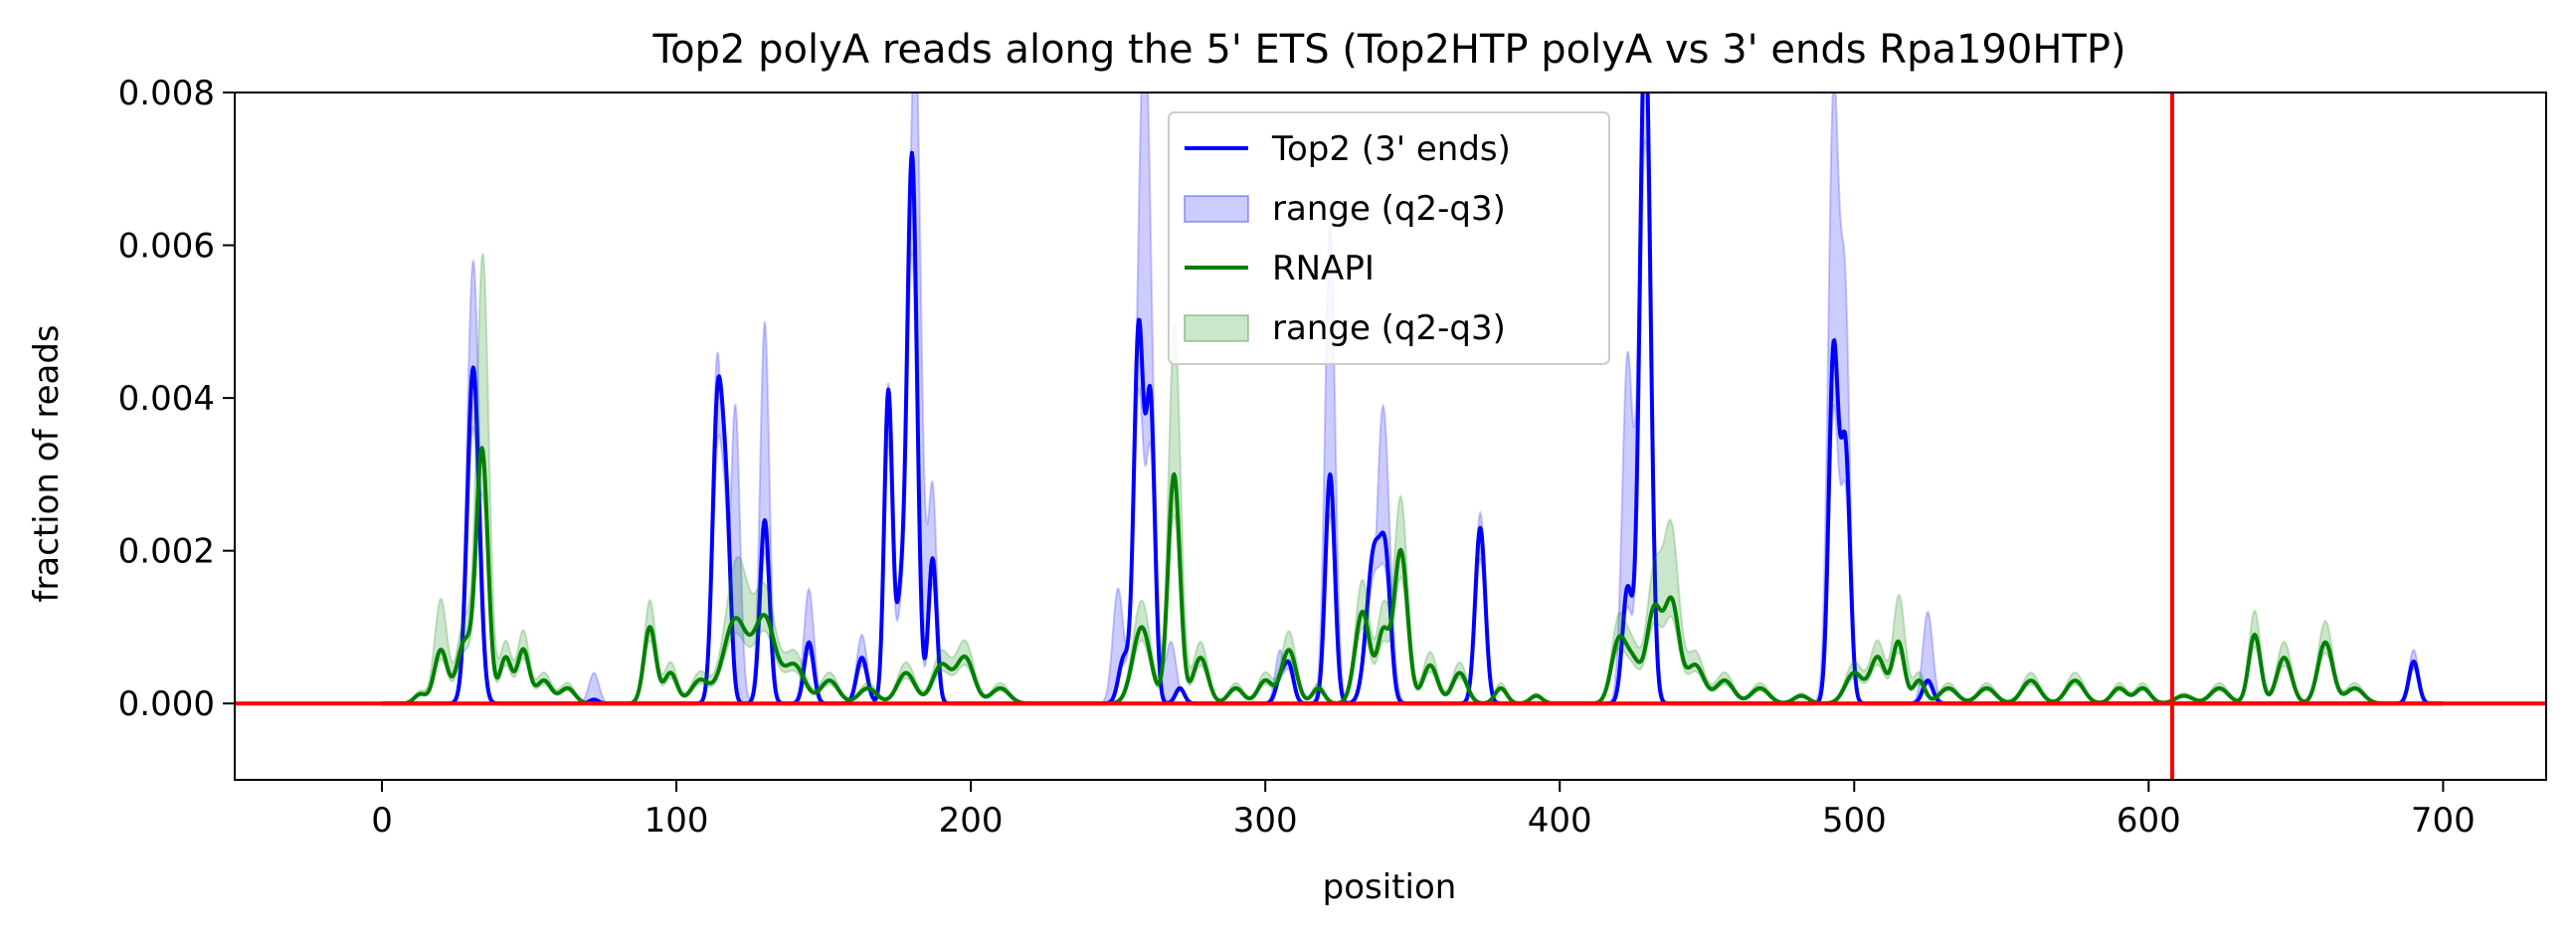 This screenshot has width=2576, height=940. What do you see at coordinates (1390, 887) in the screenshot?
I see `x-axis-label: position` at bounding box center [1390, 887].